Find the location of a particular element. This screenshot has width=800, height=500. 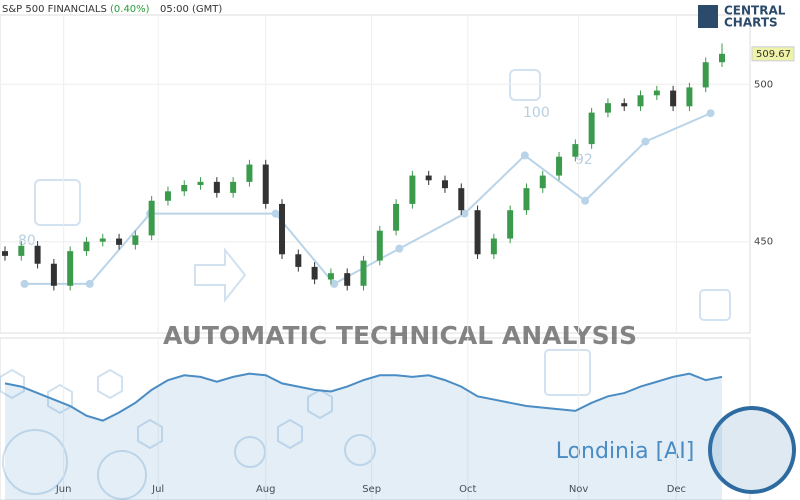

last-price: 509.67 is located at coordinates (773, 54).